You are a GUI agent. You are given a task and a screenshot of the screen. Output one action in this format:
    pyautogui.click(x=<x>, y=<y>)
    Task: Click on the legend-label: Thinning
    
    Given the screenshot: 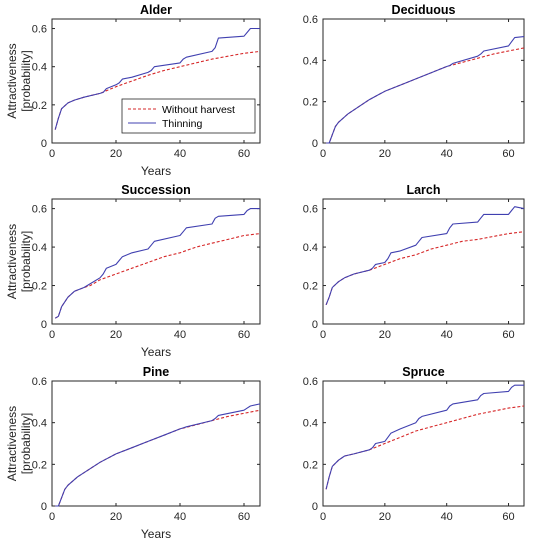 What is the action you would take?
    pyautogui.click(x=182, y=124)
    